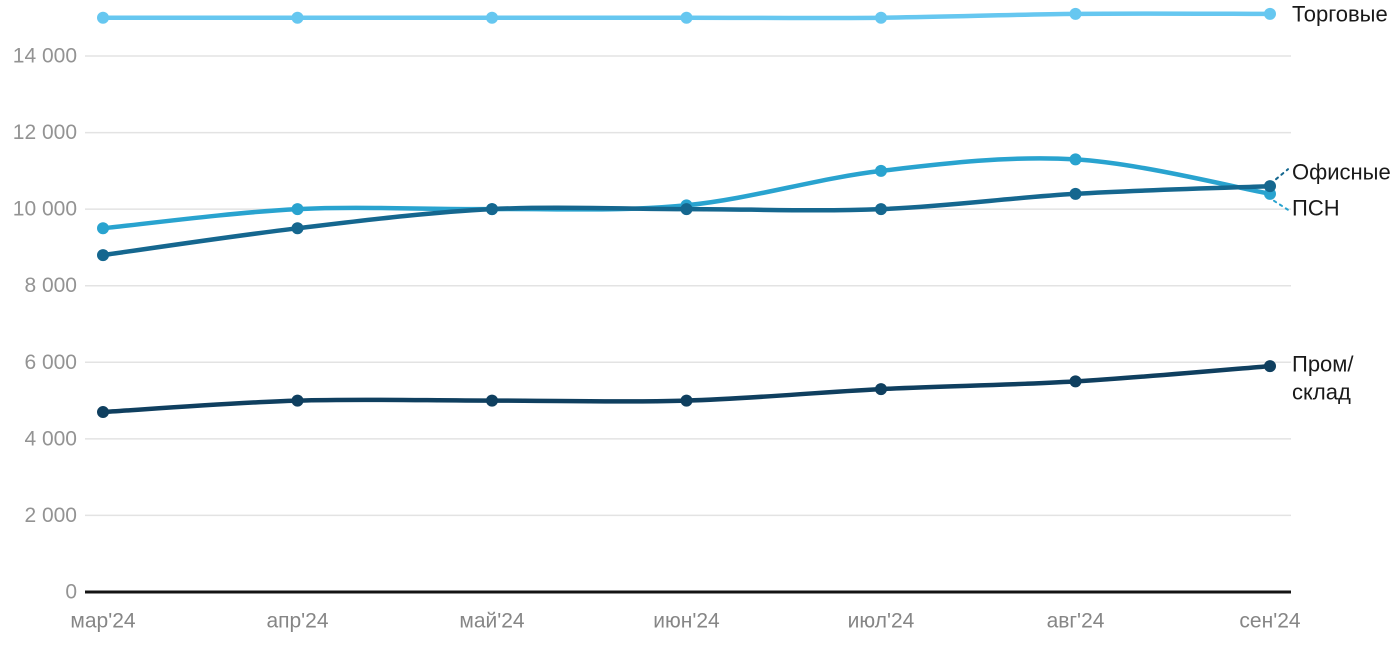 The image size is (1400, 650). What do you see at coordinates (686, 621) in the screenshot?
I see `x-tick-label-3: июн'24` at bounding box center [686, 621].